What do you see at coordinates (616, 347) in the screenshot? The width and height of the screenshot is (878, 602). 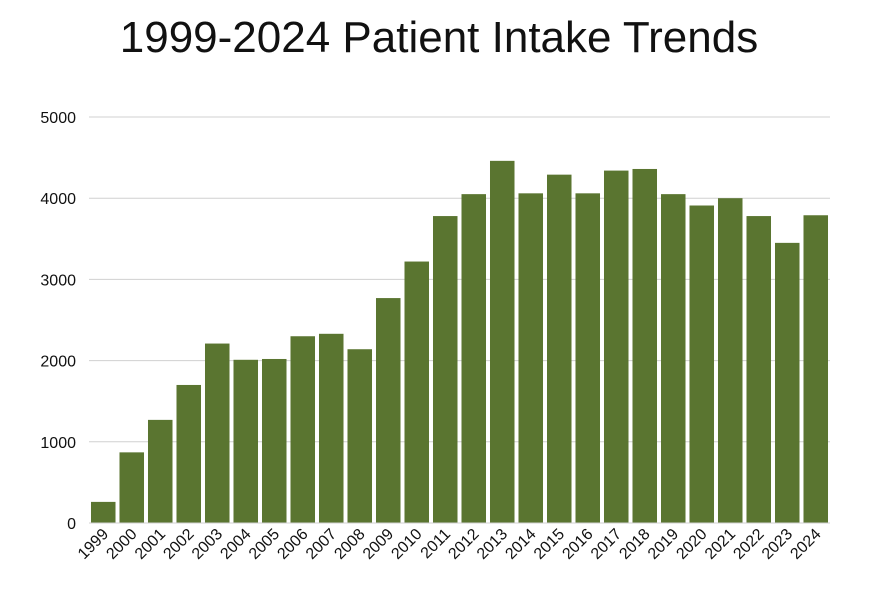 I see `bar-2017` at bounding box center [616, 347].